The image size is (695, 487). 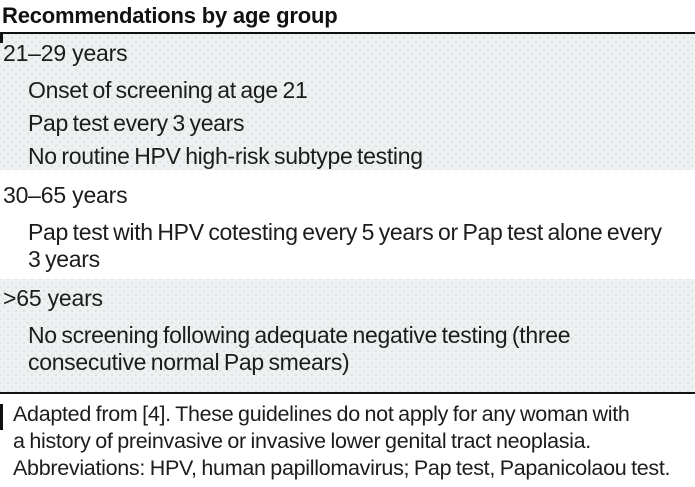 I want to click on recommendation-item: Pap test every 3 years, so click(x=347, y=123).